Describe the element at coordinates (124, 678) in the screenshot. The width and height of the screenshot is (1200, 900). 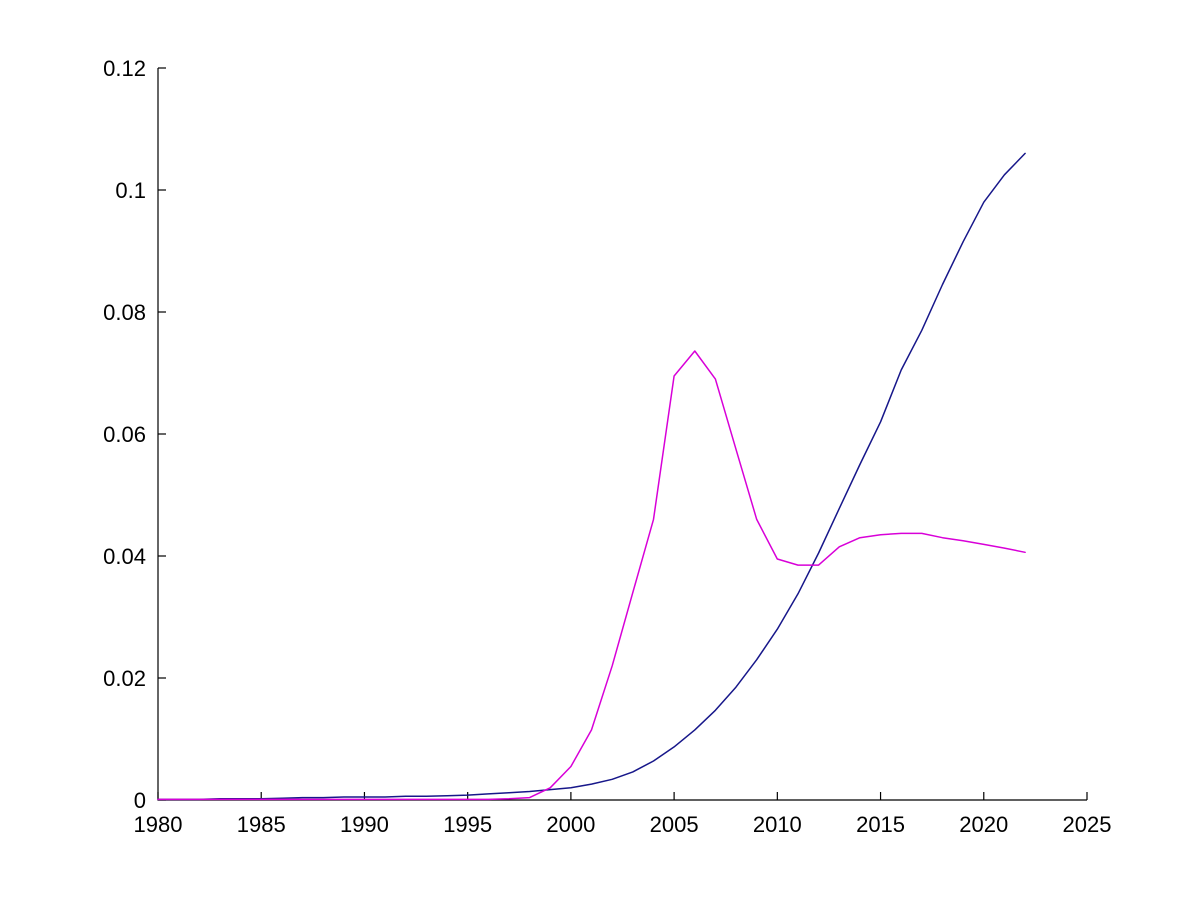
I see `y-tick-label: 0.02` at that location.